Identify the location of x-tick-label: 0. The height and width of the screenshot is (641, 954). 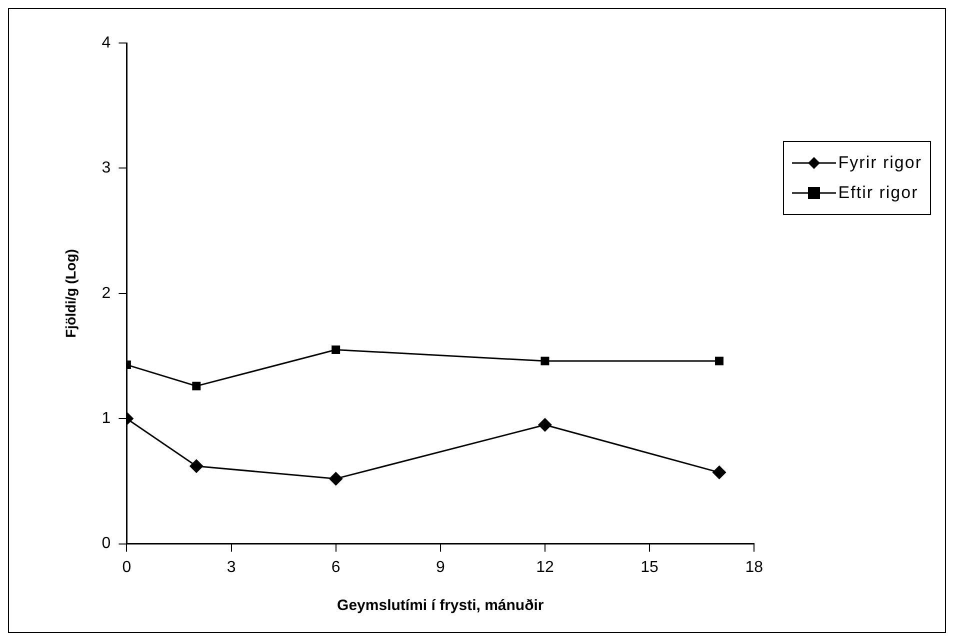
(127, 567).